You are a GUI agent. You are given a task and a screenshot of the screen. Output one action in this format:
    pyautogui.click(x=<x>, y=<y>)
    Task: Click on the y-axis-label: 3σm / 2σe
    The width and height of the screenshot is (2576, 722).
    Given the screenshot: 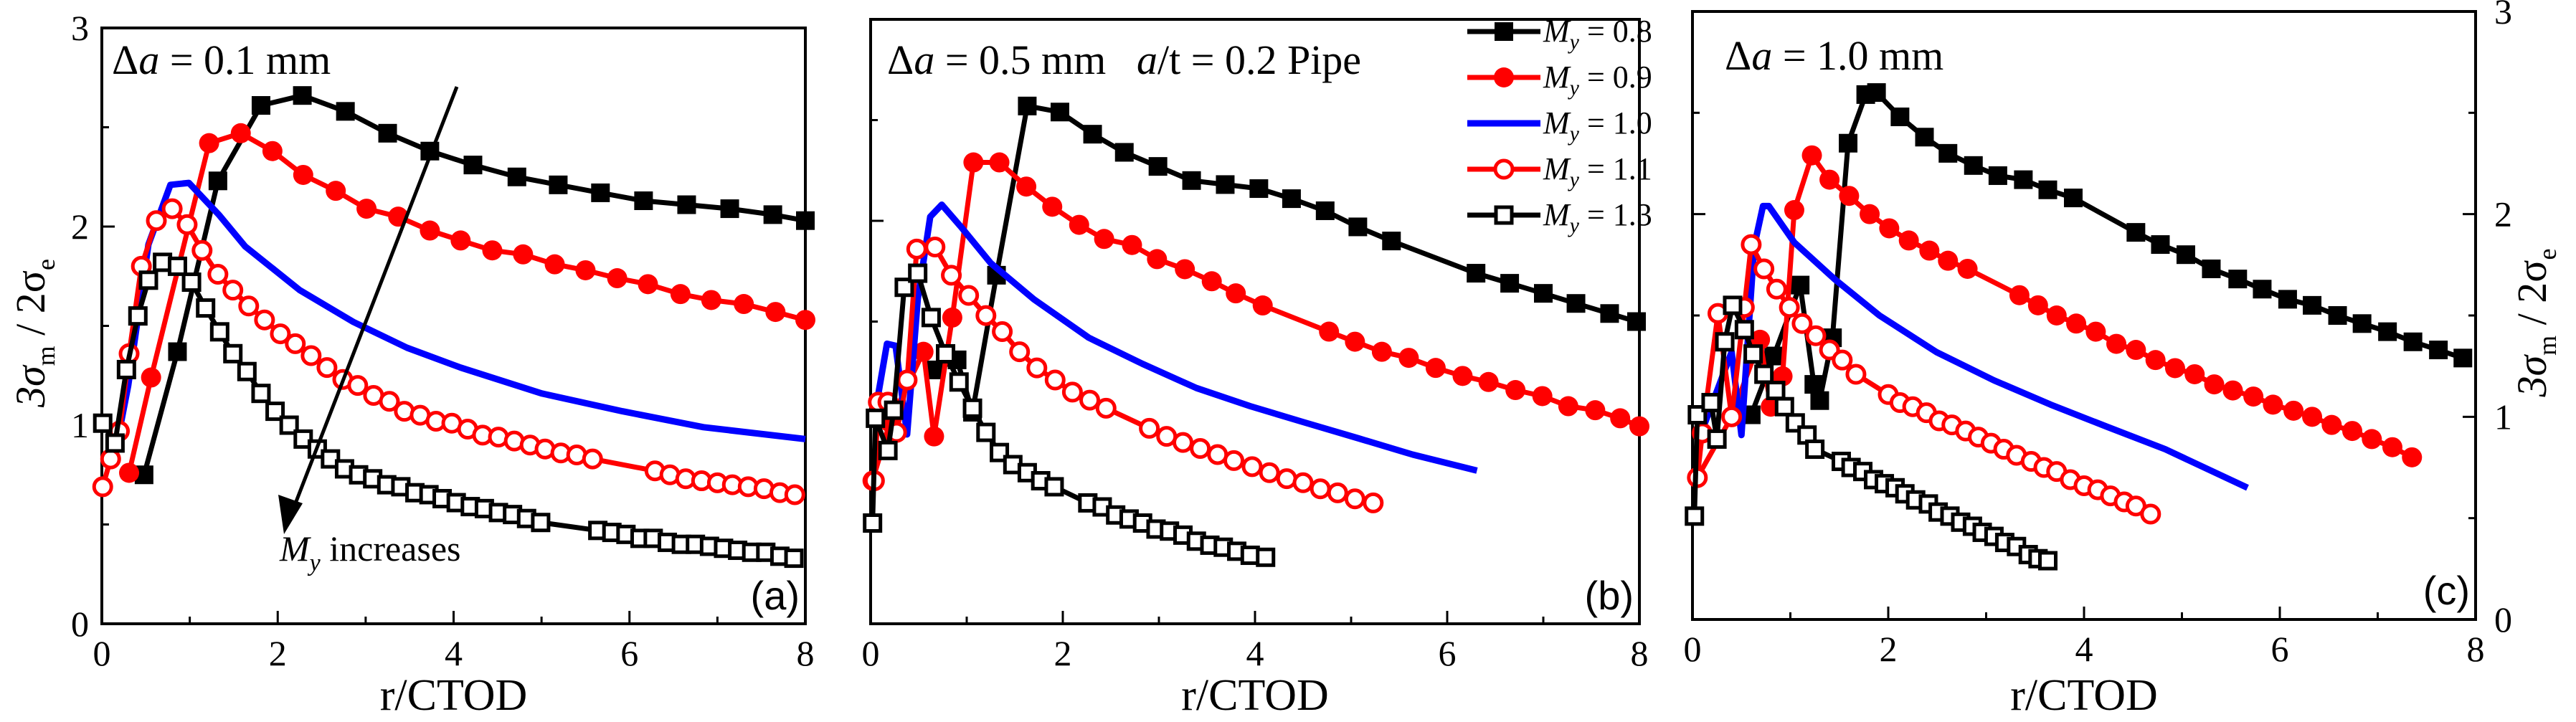 What is the action you would take?
    pyautogui.click(x=2535, y=323)
    